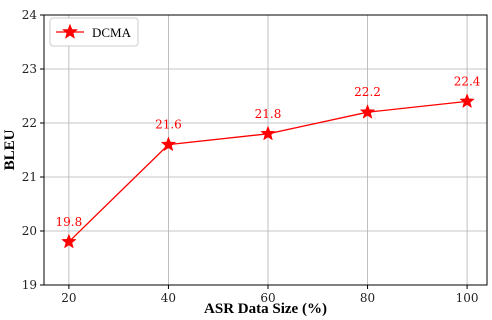  I want to click on y-tick-label-22: 22, so click(29, 123).